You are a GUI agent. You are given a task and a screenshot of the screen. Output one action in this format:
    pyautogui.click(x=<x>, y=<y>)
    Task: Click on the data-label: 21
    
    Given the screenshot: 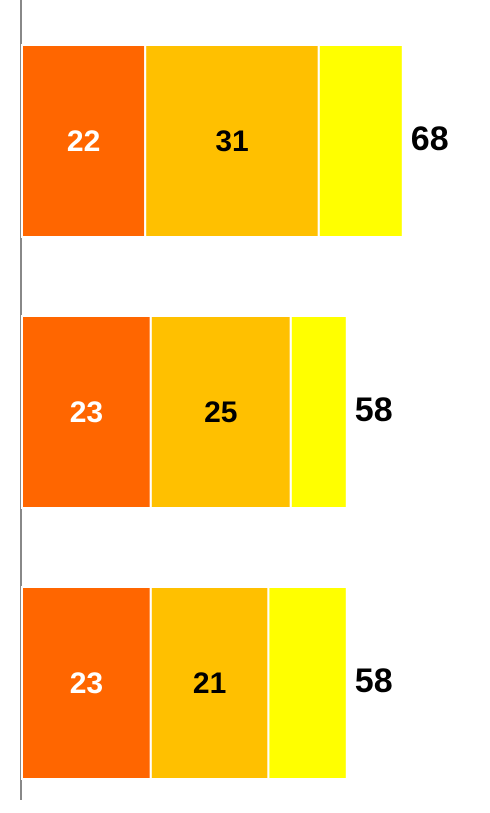 What is the action you would take?
    pyautogui.click(x=209, y=683)
    